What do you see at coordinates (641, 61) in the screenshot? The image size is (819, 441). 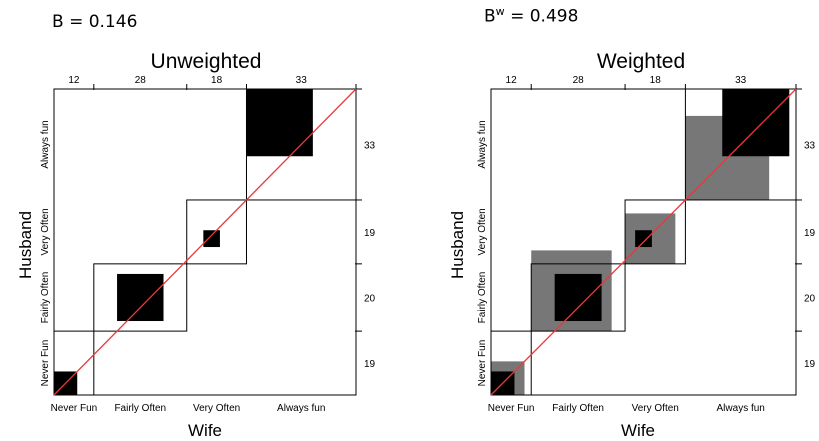 I see `chart-title: Weighted` at bounding box center [641, 61].